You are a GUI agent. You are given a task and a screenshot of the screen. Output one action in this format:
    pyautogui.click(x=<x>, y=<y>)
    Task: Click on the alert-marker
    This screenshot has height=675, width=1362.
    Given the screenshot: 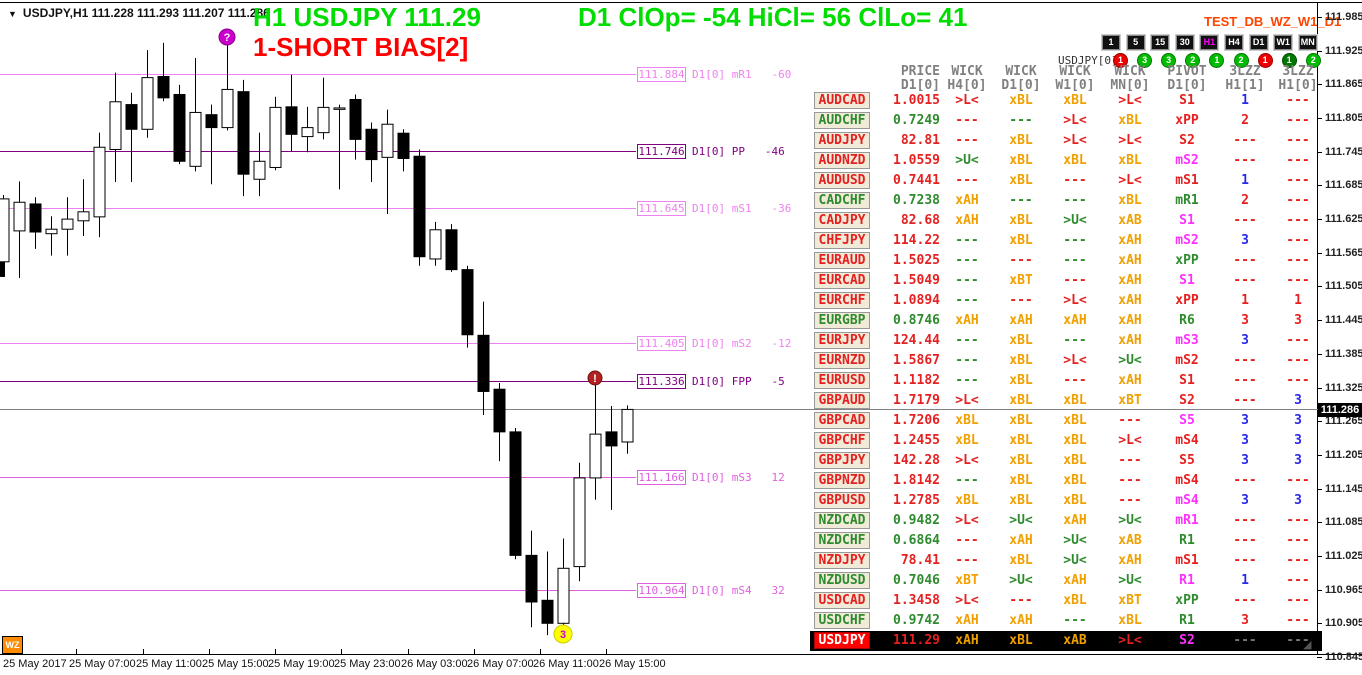 What is the action you would take?
    pyautogui.click(x=595, y=378)
    